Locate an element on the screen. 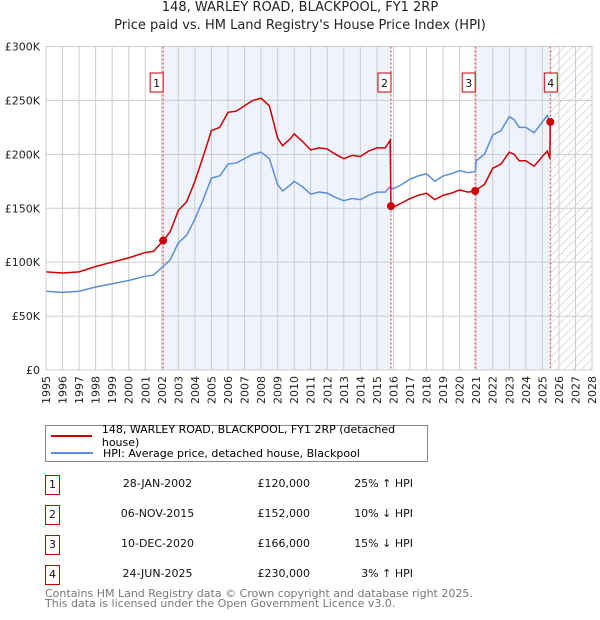  x-tick-label: 2008 is located at coordinates (261, 390).